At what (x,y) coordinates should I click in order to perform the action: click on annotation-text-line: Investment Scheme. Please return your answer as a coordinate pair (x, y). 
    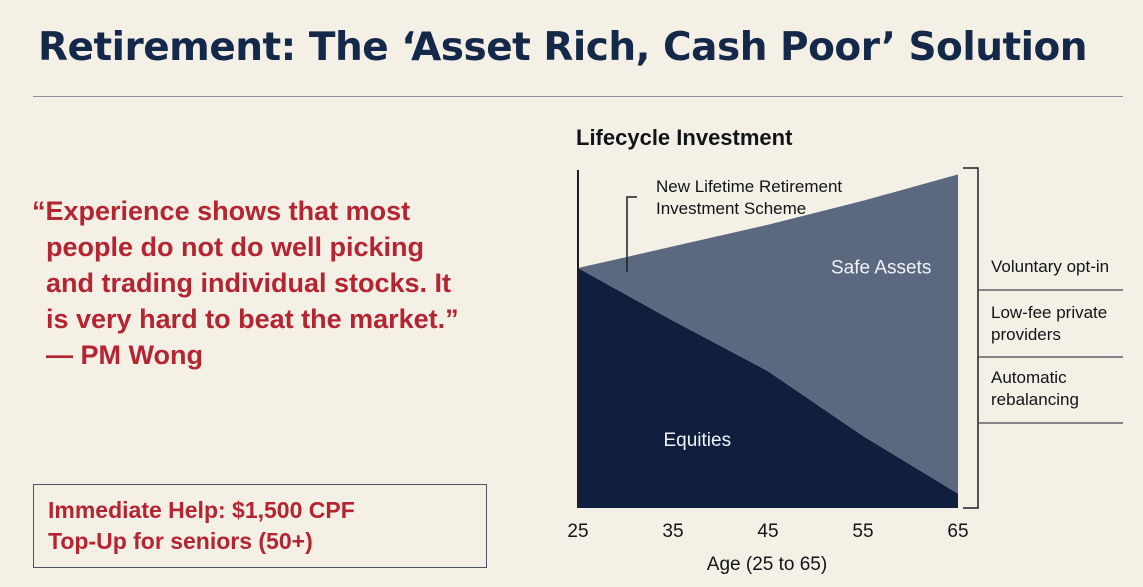
    Looking at the image, I should click on (731, 208).